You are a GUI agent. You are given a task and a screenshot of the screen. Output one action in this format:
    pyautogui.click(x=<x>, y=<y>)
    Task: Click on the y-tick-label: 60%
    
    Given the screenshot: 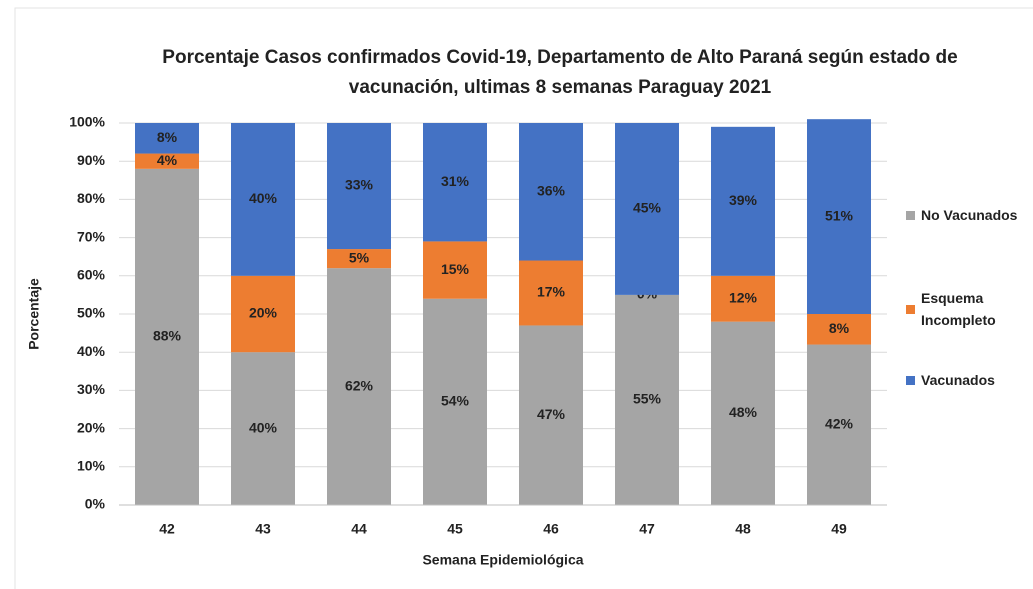 What is the action you would take?
    pyautogui.click(x=91, y=275)
    